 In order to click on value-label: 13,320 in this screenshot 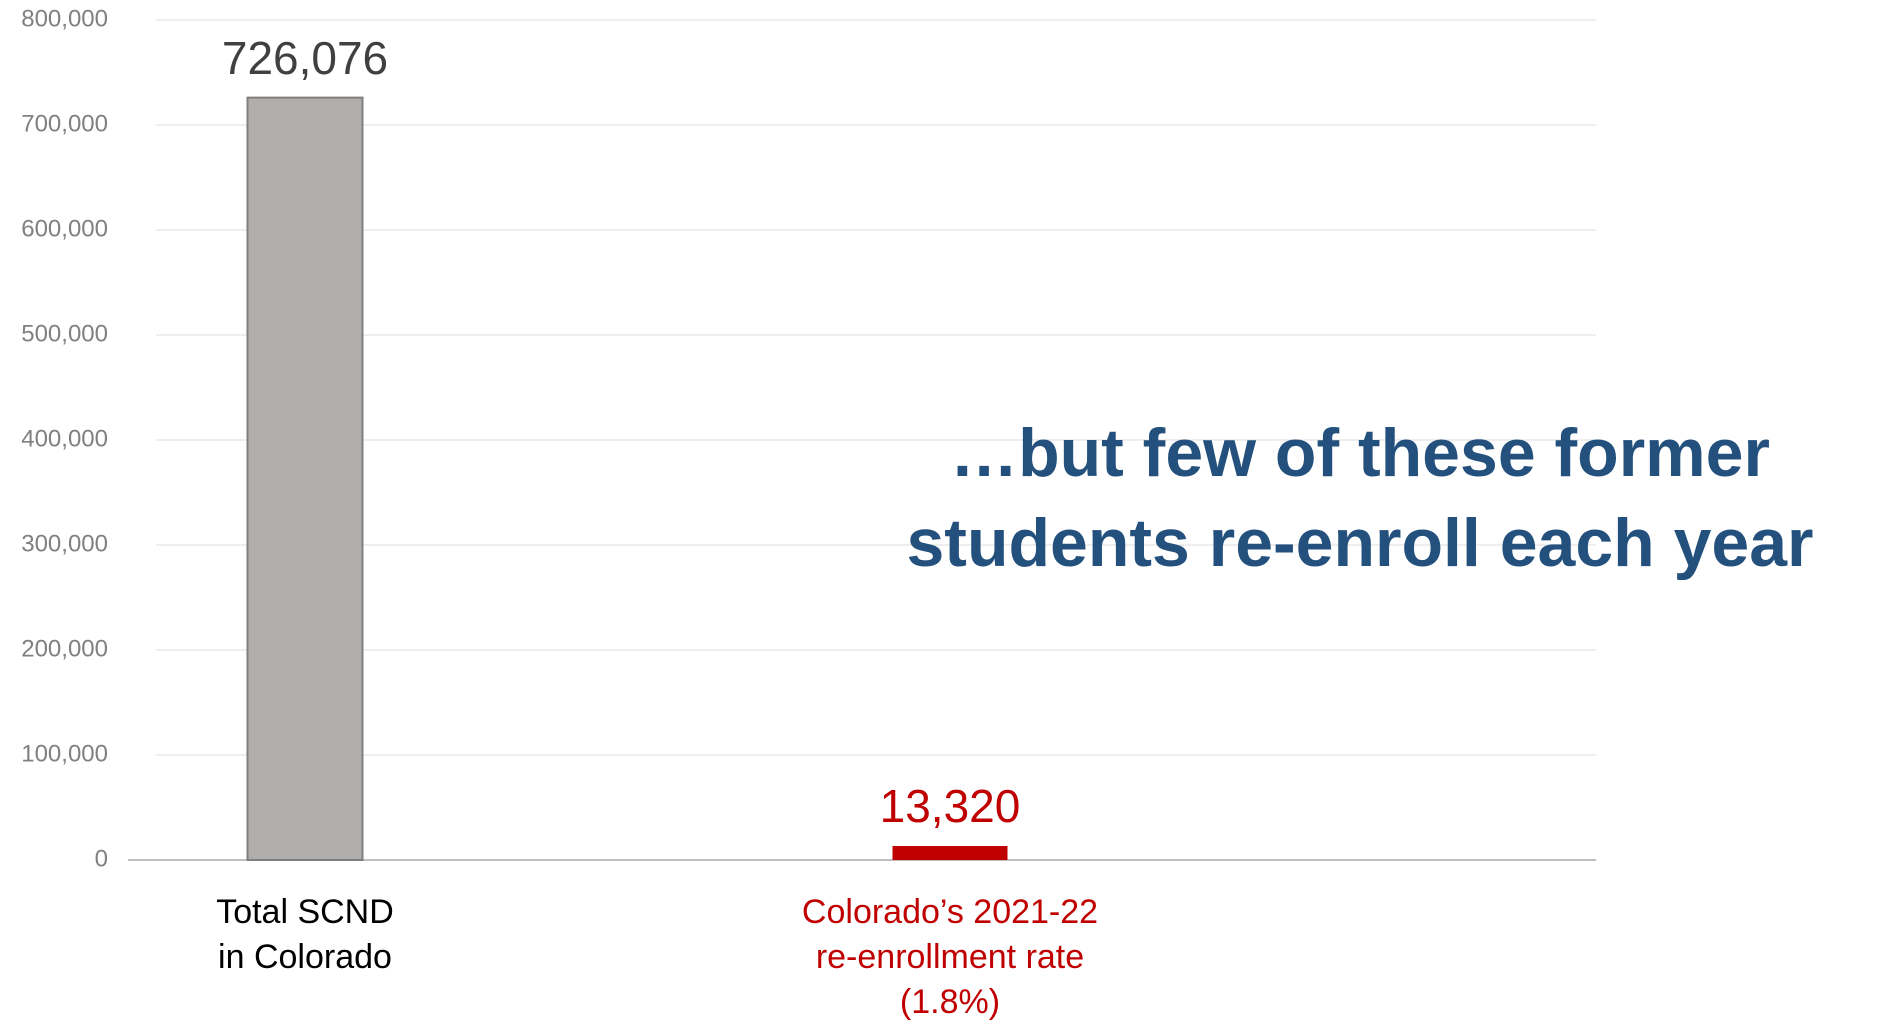, I will do `click(950, 806)`.